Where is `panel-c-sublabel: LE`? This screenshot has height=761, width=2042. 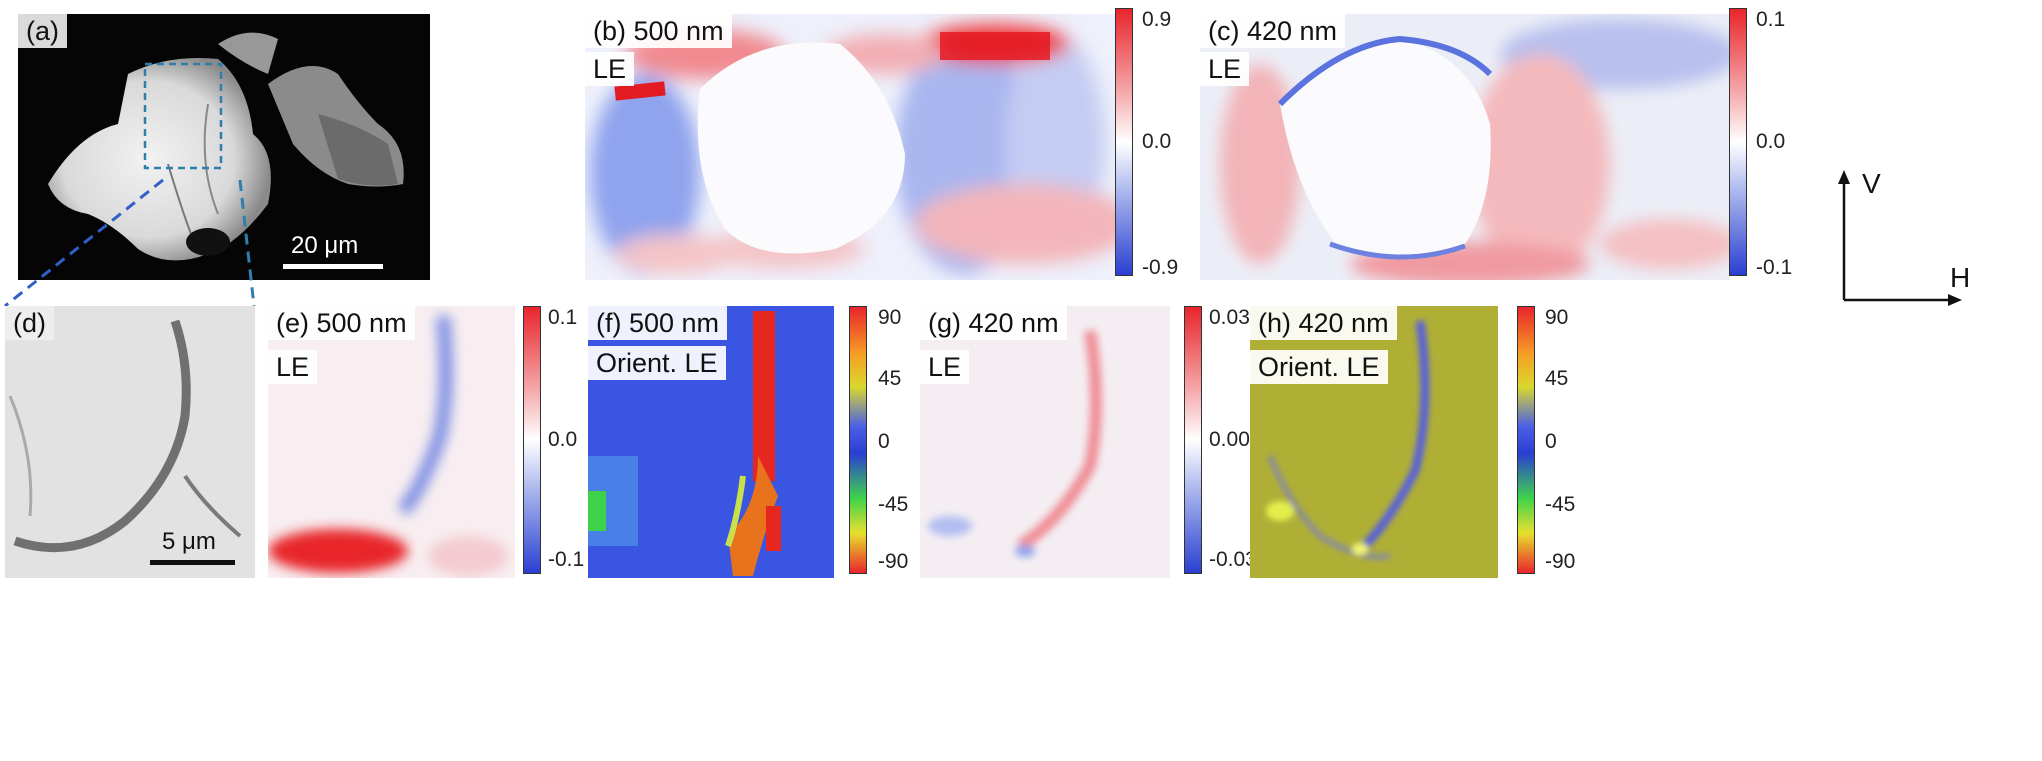 panel-c-sublabel: LE is located at coordinates (1225, 69).